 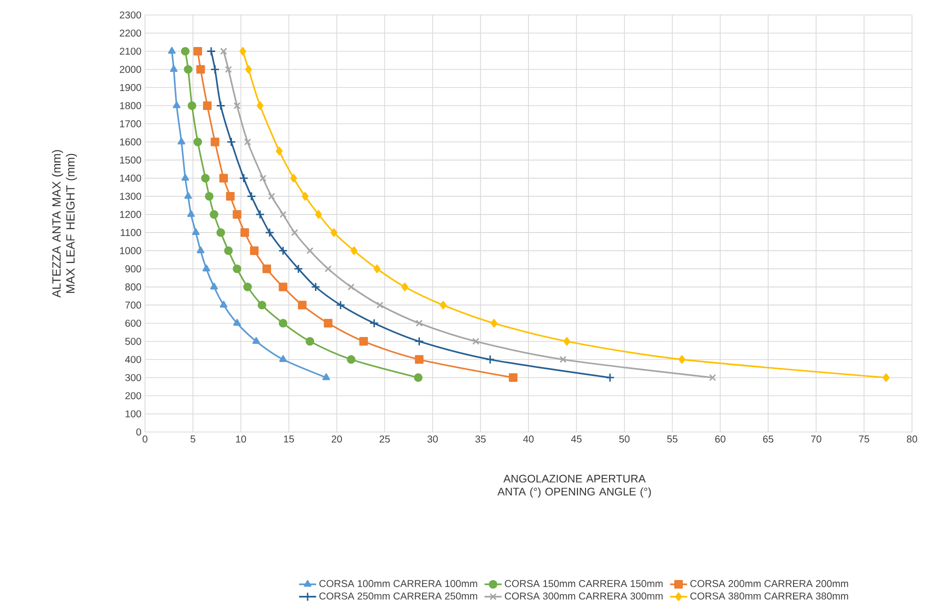 I want to click on x-tick-label: 65, so click(x=768, y=439).